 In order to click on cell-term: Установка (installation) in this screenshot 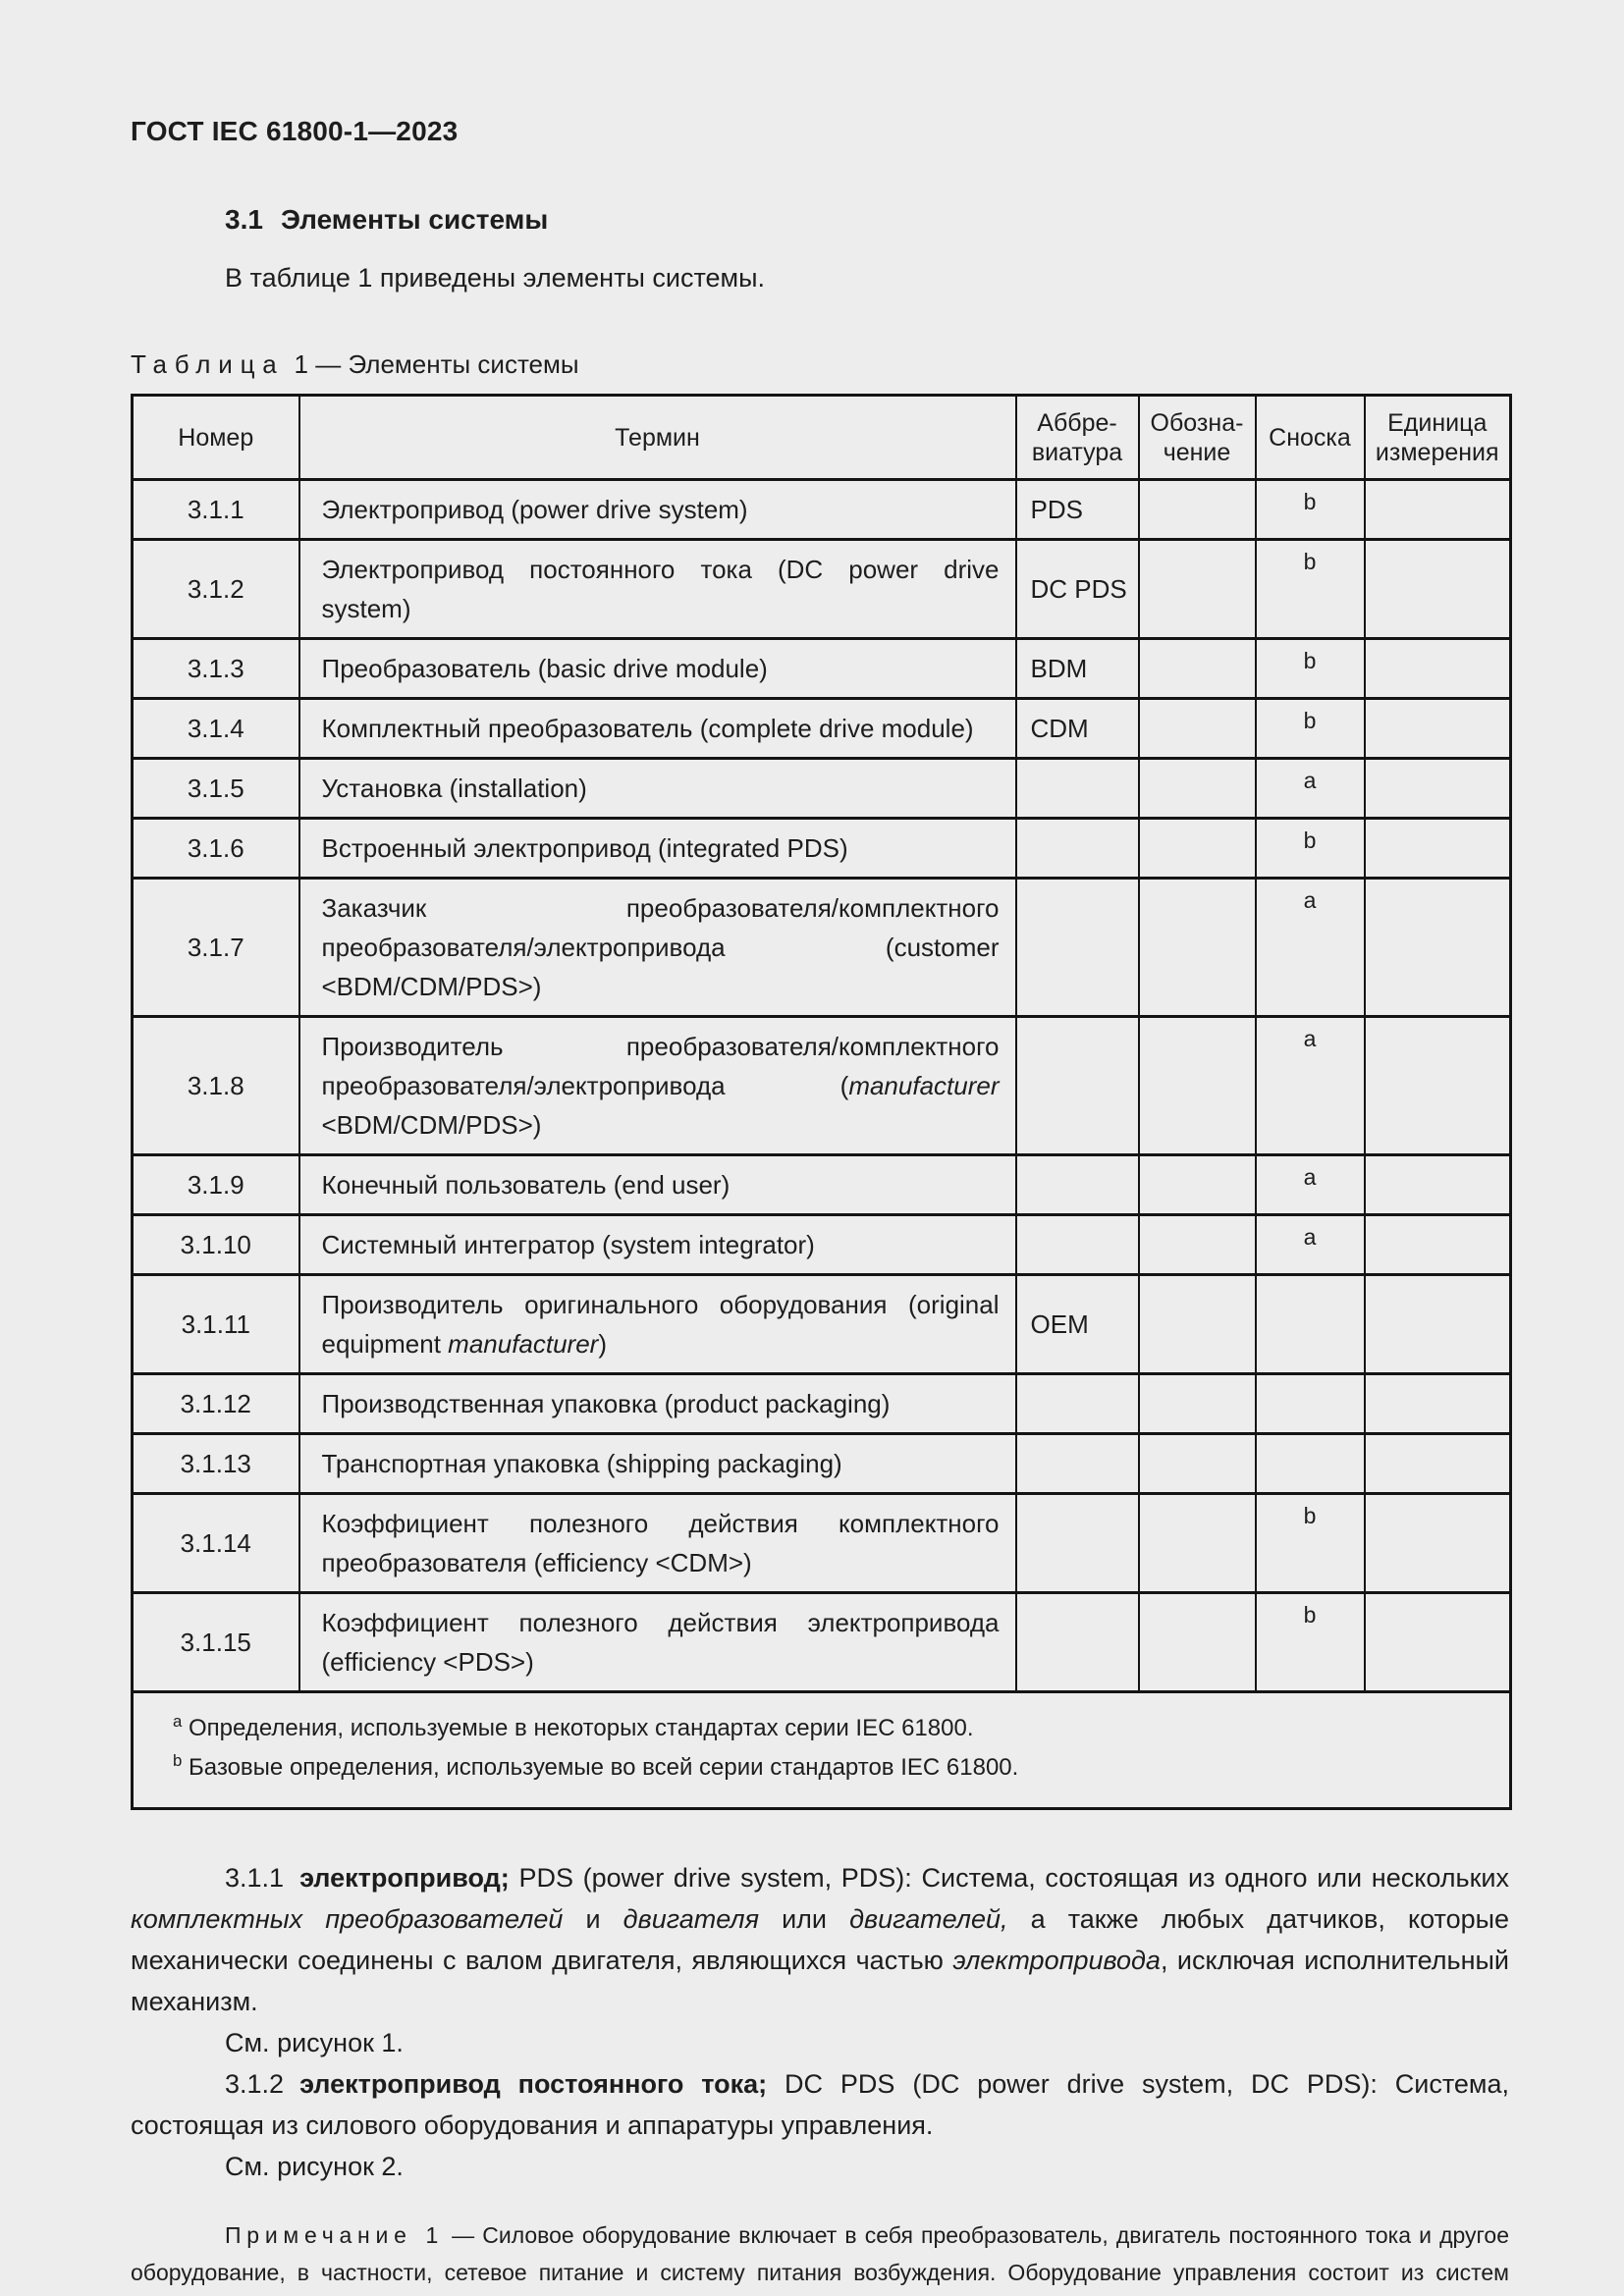, I will do `click(657, 788)`.